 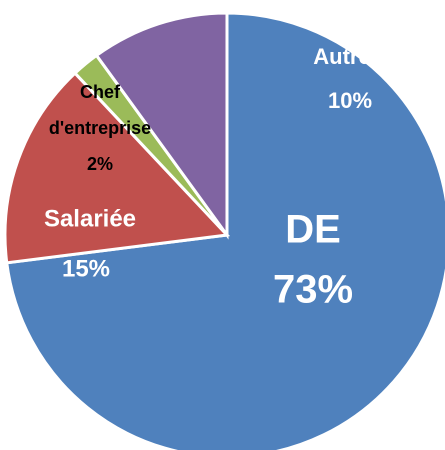 What do you see at coordinates (313, 230) in the screenshot?
I see `slice-label: DE` at bounding box center [313, 230].